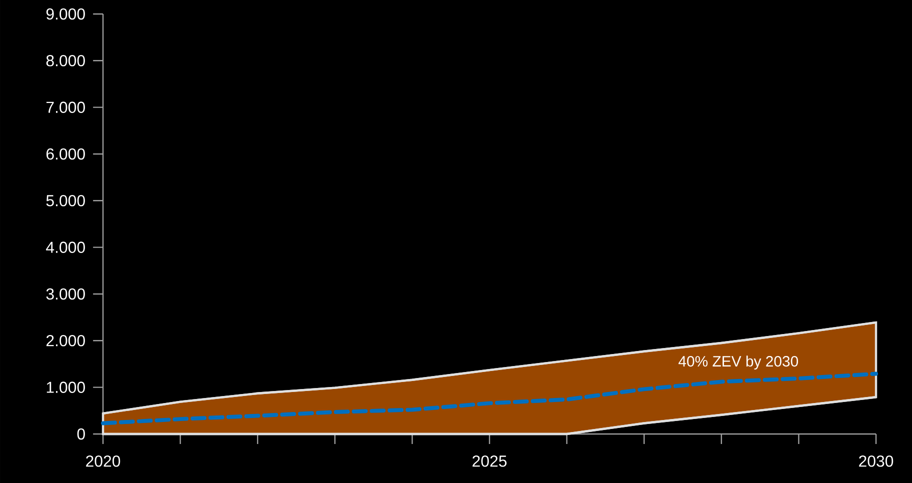  What do you see at coordinates (65, 154) in the screenshot?
I see `y-tick-label: 6.000` at bounding box center [65, 154].